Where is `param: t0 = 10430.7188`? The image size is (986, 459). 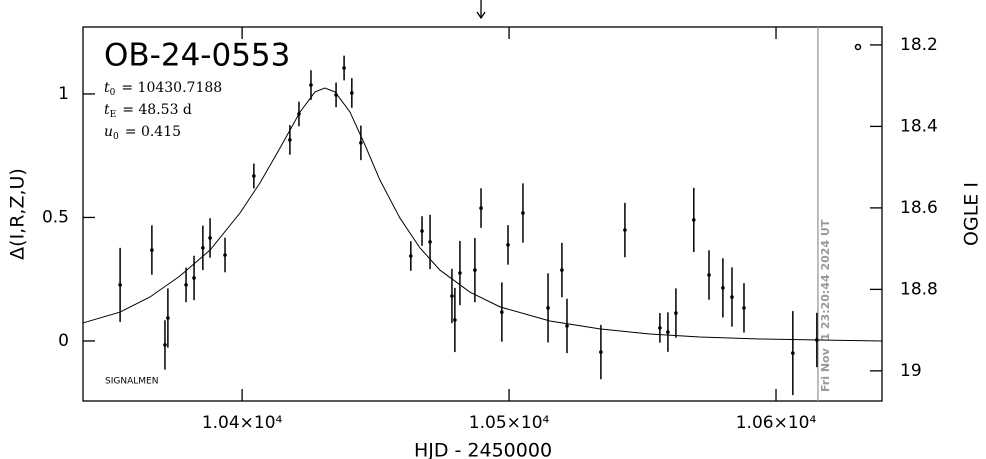 param: t0 = 10430.7188 is located at coordinates (163, 89).